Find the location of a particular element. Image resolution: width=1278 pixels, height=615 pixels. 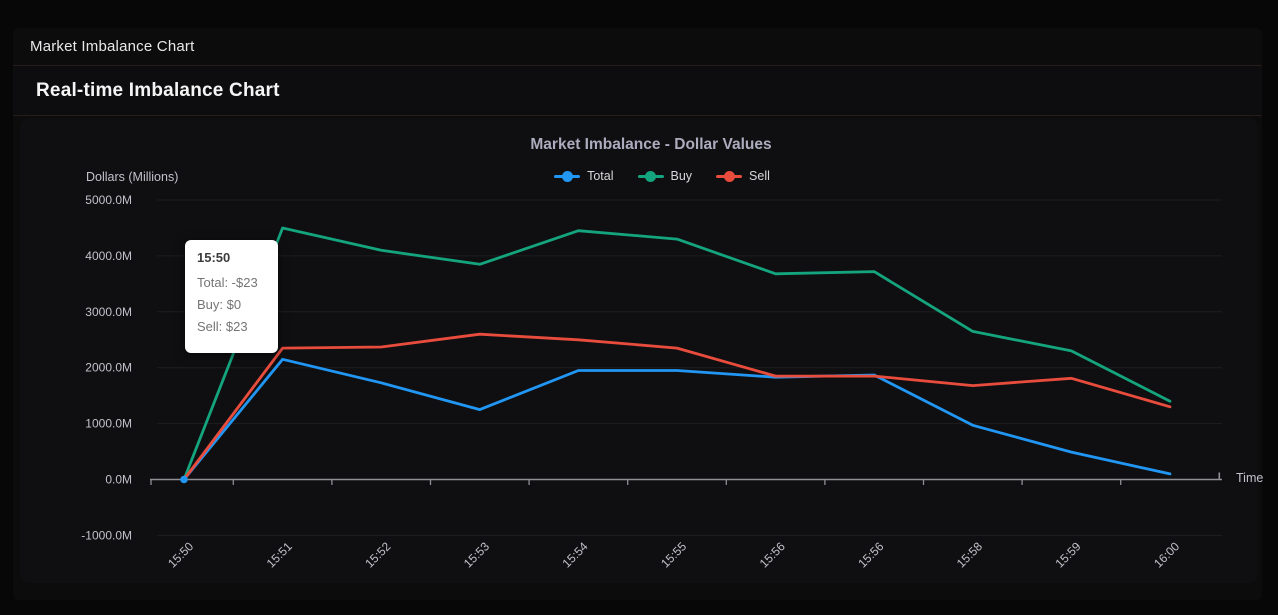

tooltip-body: Total: -$23 Buy: $0 Sell: $23 is located at coordinates (231, 305).